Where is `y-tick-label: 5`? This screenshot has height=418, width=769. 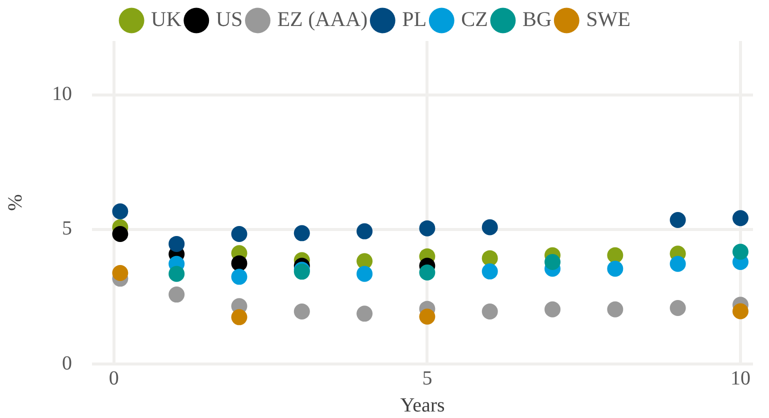 y-tick-label: 5 is located at coordinates (67, 229).